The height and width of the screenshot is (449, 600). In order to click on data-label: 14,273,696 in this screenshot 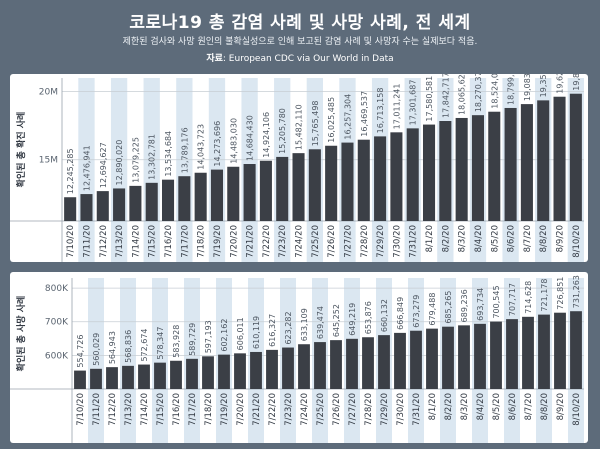, I will do `click(217, 144)`.